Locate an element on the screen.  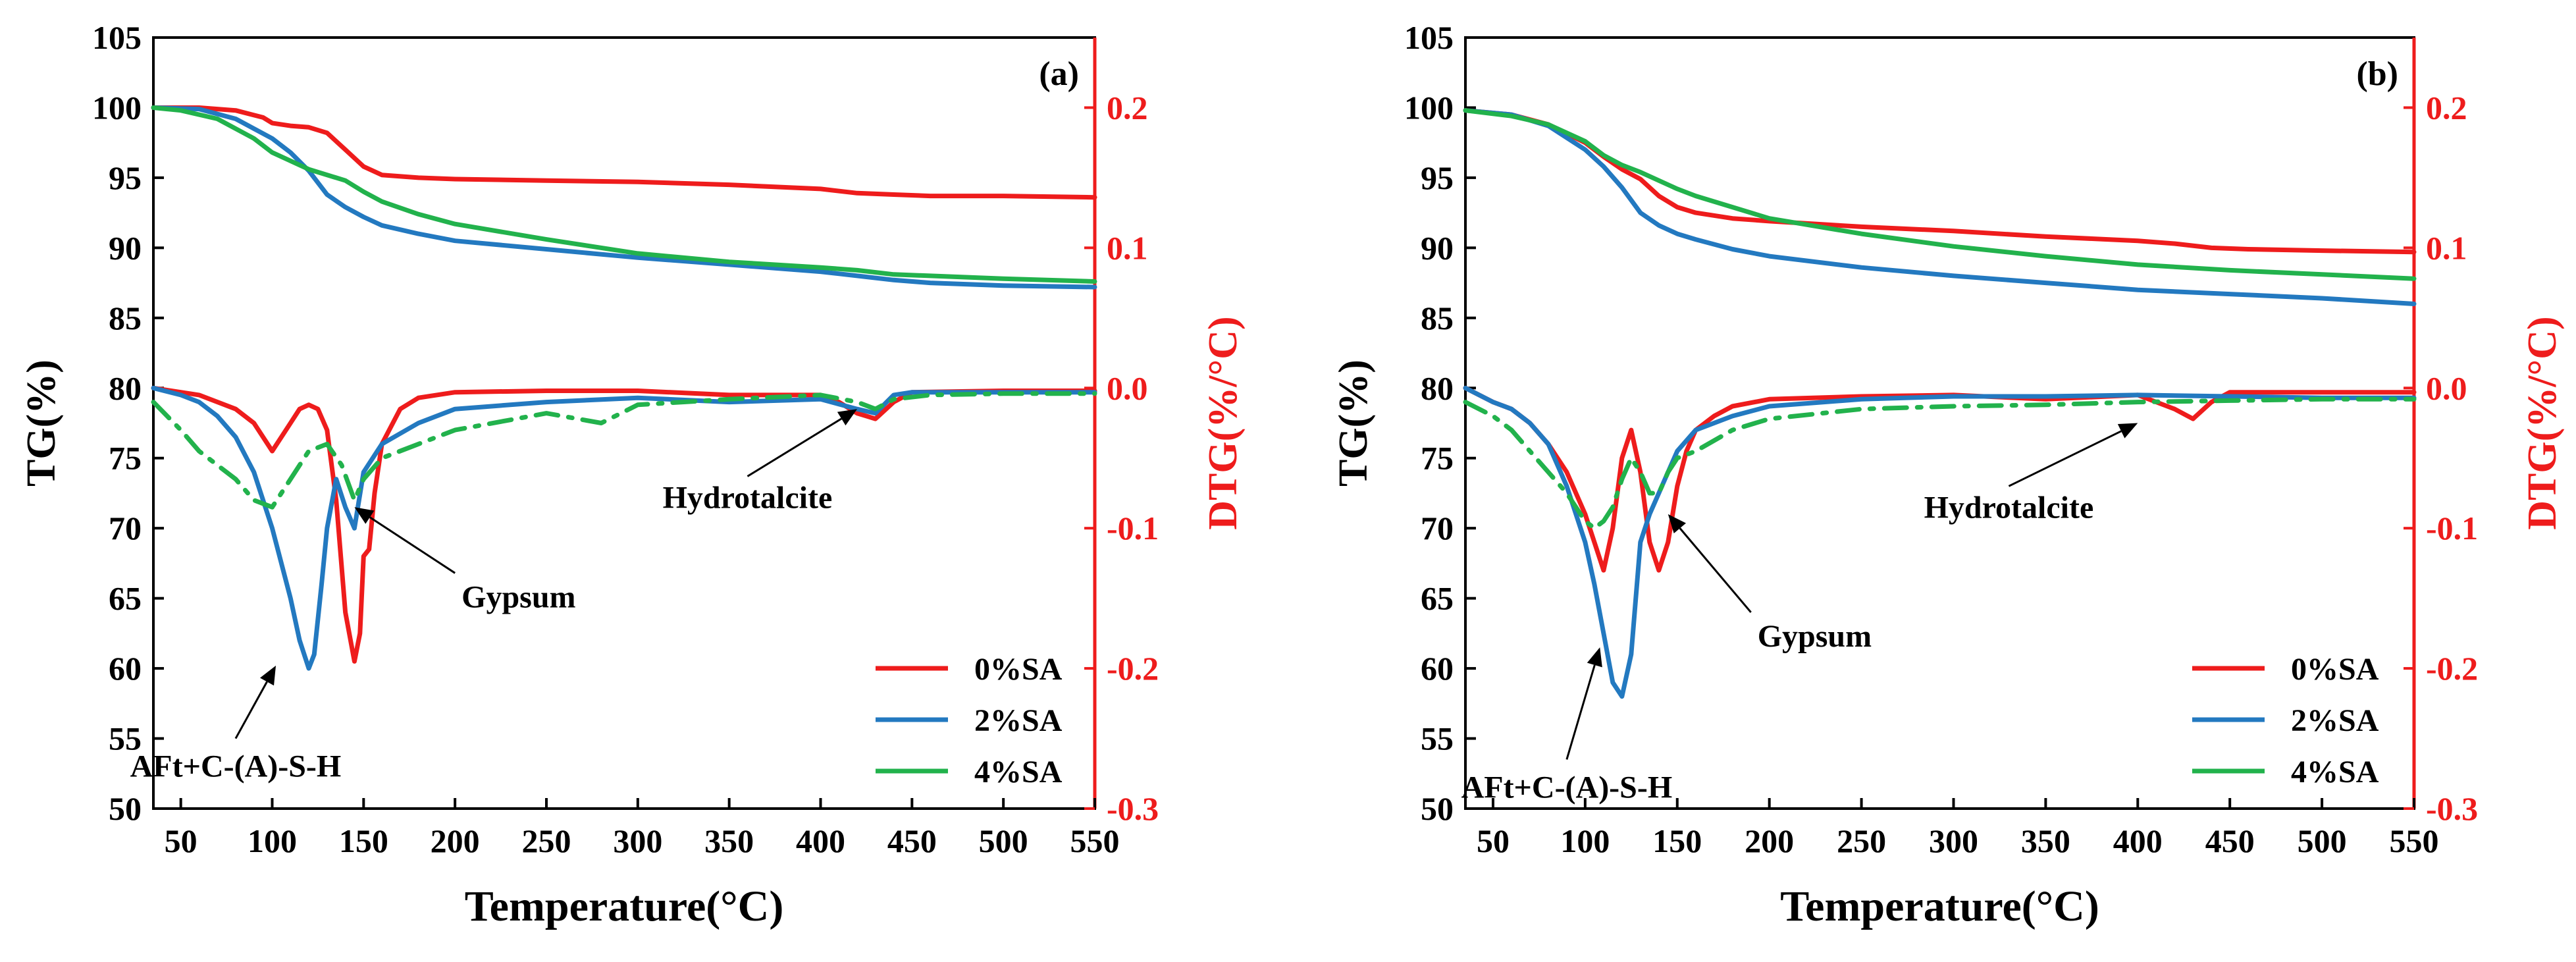
y-left-tick-label: 85 is located at coordinates (1437, 318).